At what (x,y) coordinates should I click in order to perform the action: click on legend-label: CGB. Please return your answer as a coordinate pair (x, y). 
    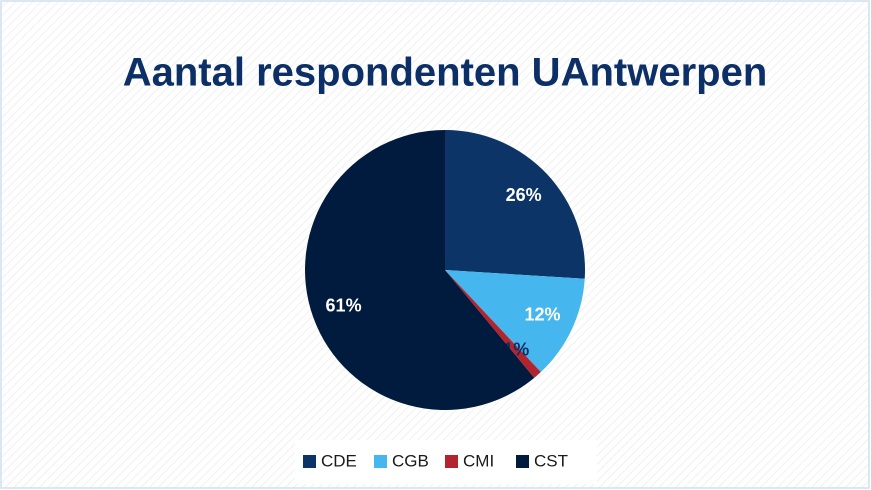
    Looking at the image, I should click on (410, 460).